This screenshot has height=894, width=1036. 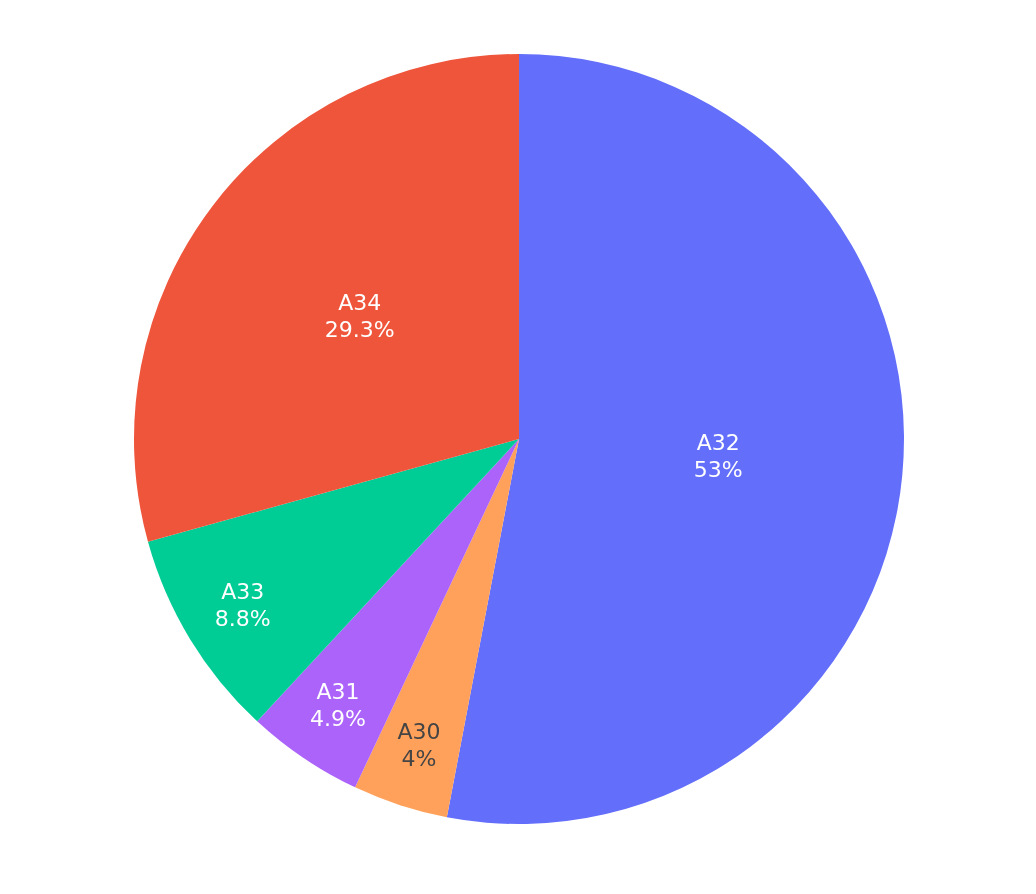 What do you see at coordinates (338, 719) in the screenshot?
I see `data-label: 4.9%` at bounding box center [338, 719].